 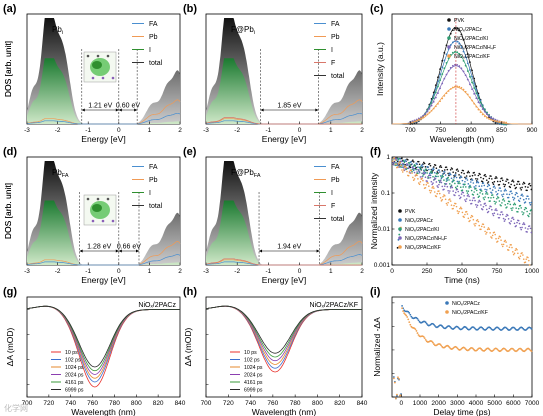 What do you see at coordinates (103, 344) in the screenshot?
I see `panel-g-series-line` at bounding box center [103, 344].